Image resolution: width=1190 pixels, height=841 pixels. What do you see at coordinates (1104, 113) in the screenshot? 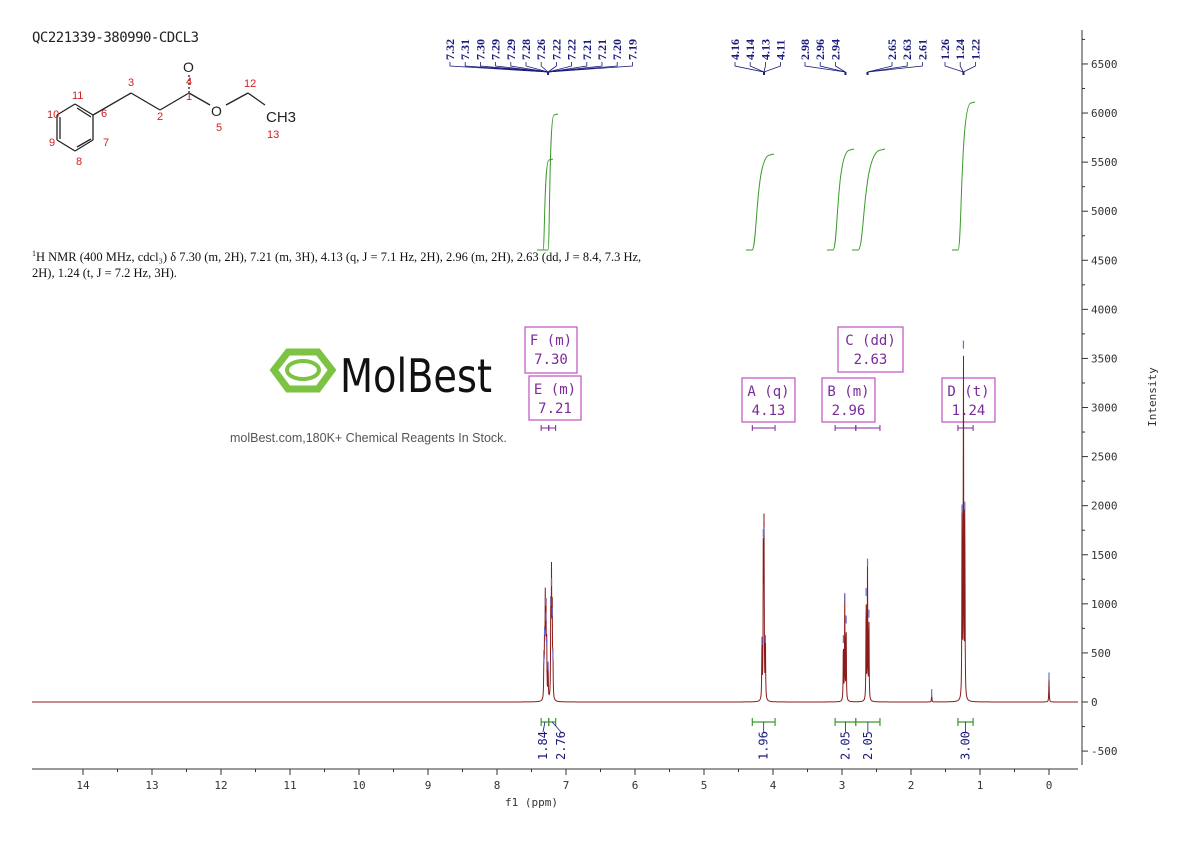
I see `y-tick-label: 6000` at bounding box center [1104, 113].